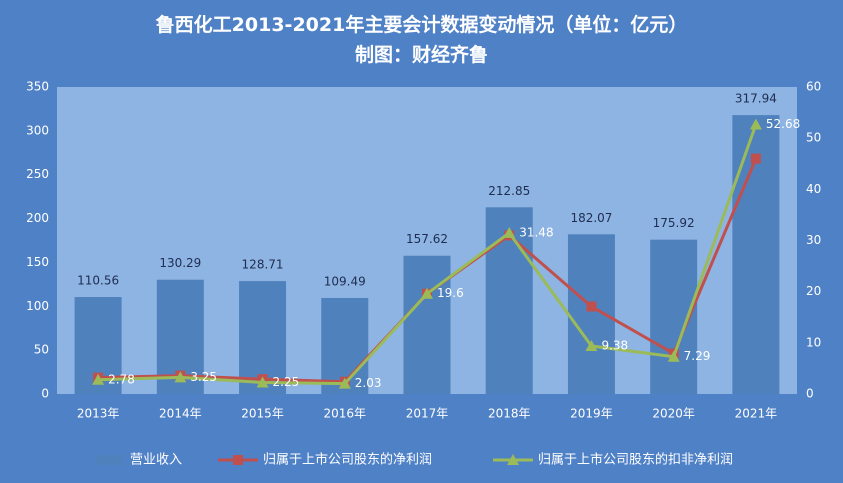 The width and height of the screenshot is (843, 483). What do you see at coordinates (37, 130) in the screenshot?
I see `y-left-tick-label: 300` at bounding box center [37, 130].